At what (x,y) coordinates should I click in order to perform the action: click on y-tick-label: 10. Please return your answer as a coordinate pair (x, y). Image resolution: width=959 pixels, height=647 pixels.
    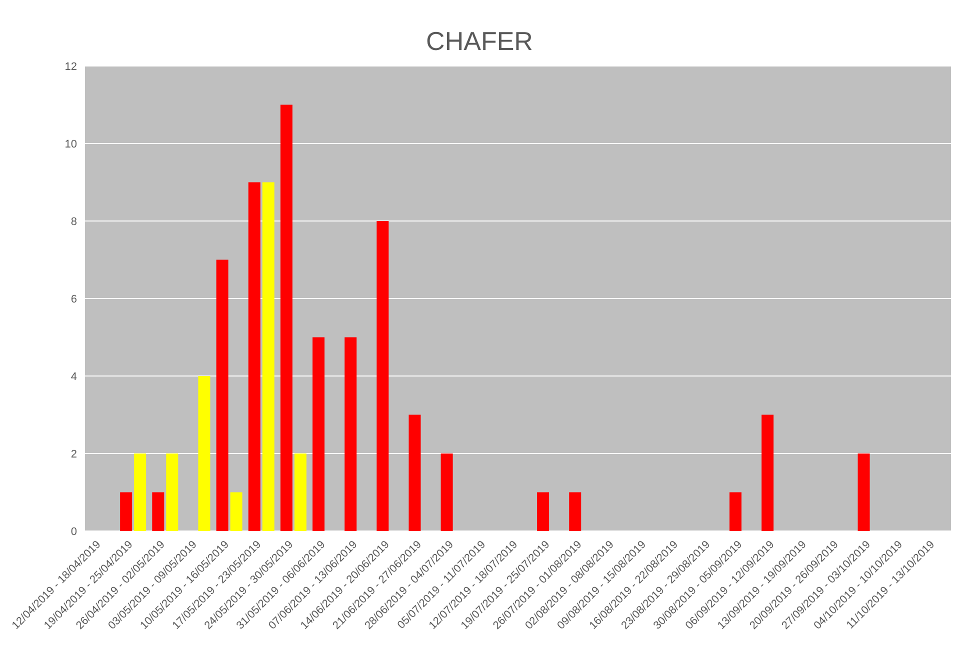
    Looking at the image, I should click on (70, 144).